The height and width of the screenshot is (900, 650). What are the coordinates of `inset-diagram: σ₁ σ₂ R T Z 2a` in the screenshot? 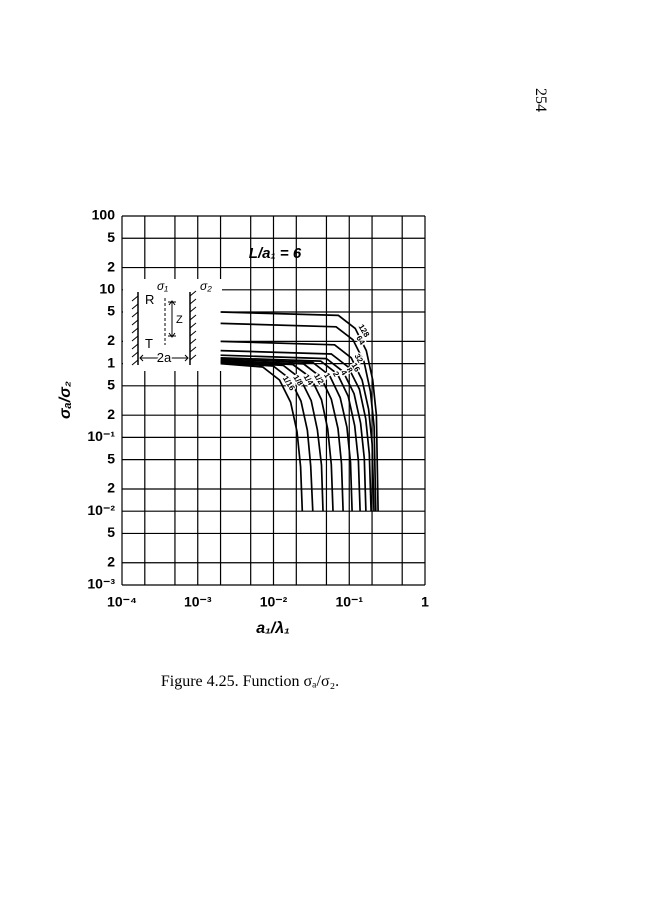 It's located at (172, 325).